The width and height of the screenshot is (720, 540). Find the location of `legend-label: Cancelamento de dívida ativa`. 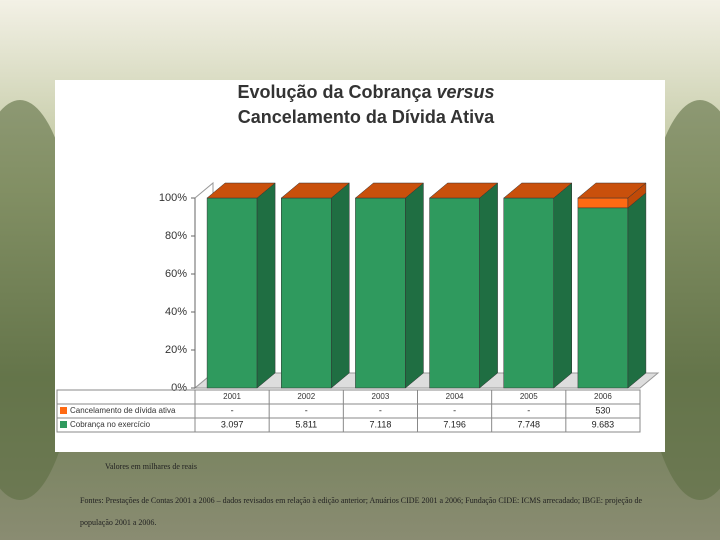

legend-label: Cancelamento de dívida ativa is located at coordinates (123, 410).